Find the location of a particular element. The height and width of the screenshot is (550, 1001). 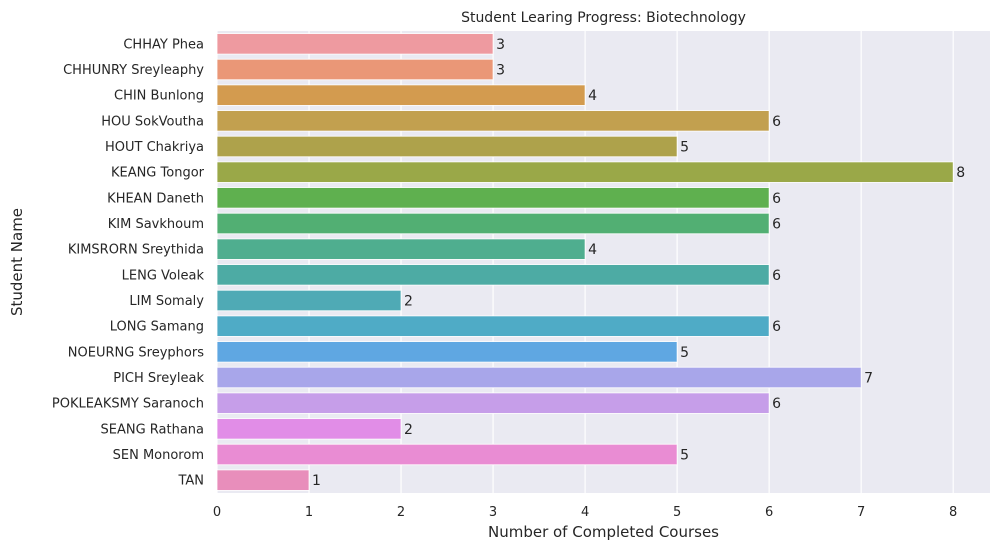

x-tick-label: 4 is located at coordinates (585, 512).